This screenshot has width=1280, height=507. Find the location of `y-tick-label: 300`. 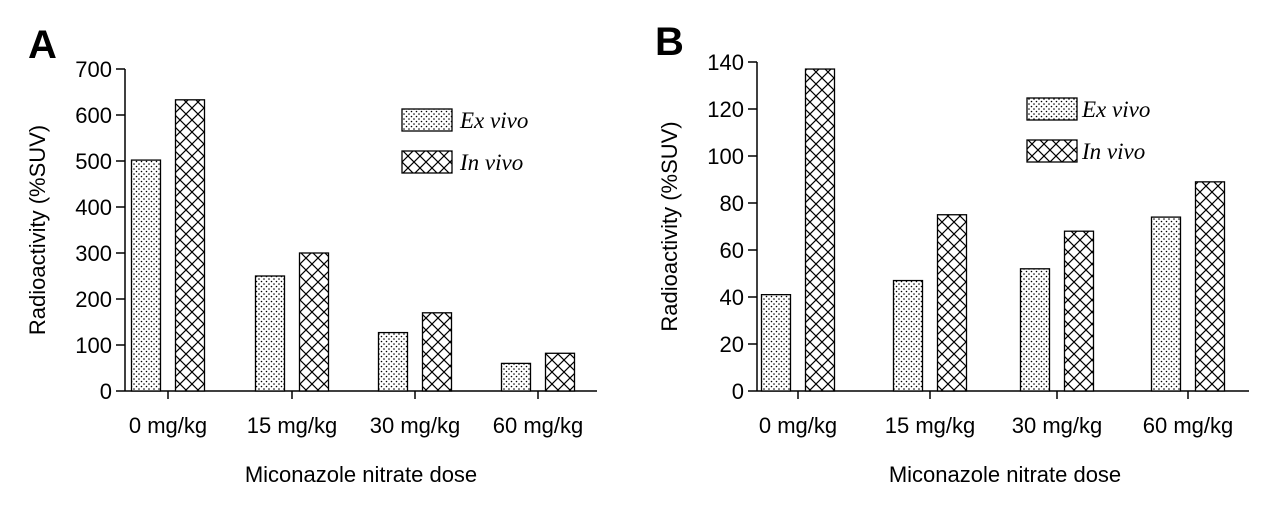

y-tick-label: 300 is located at coordinates (93, 253).